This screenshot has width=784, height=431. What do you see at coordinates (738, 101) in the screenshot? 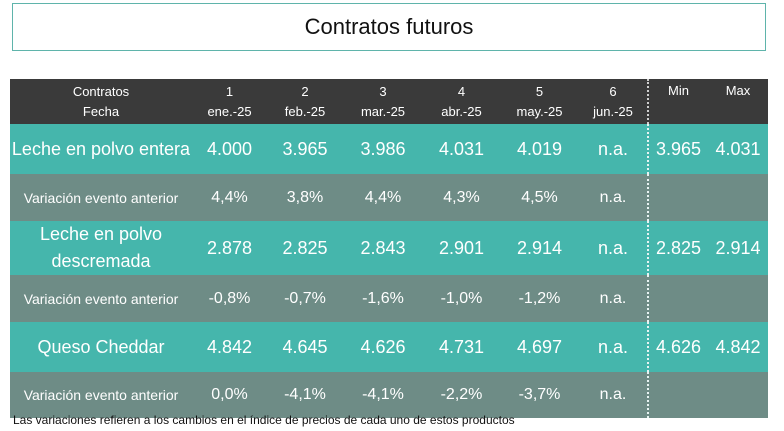
I see `header-max: Max` at bounding box center [738, 101].